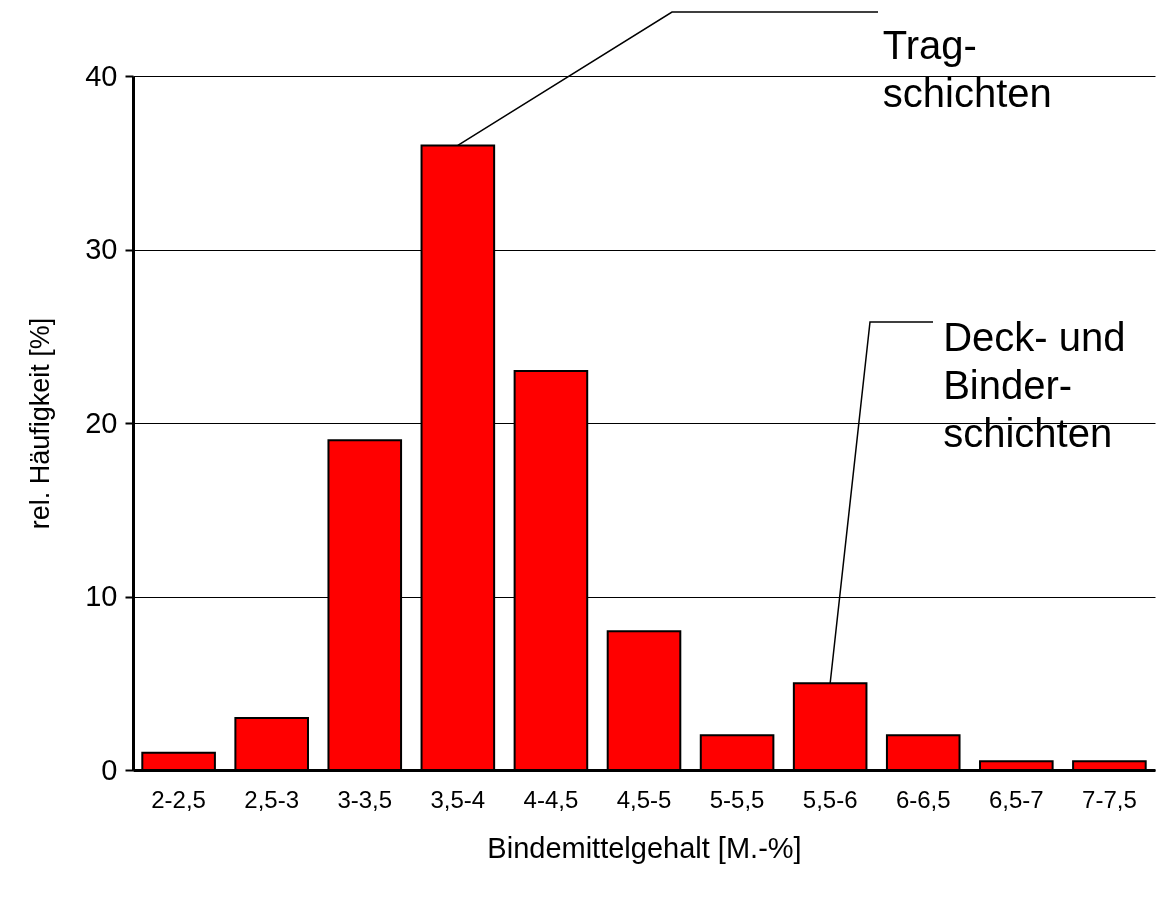  I want to click on x-tick-label: 4-4,5, so click(551, 799).